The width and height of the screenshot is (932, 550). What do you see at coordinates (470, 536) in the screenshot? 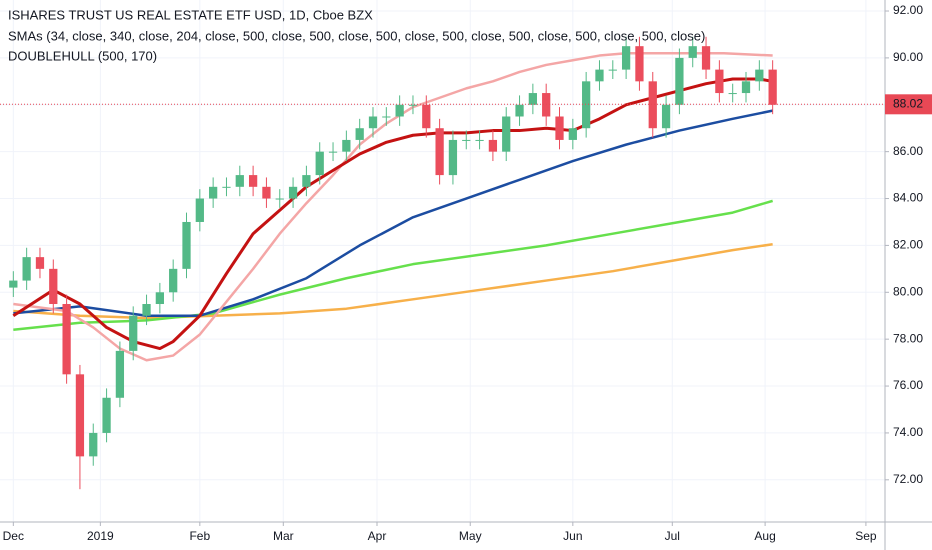
I see `x-tick-label: May` at bounding box center [470, 536].